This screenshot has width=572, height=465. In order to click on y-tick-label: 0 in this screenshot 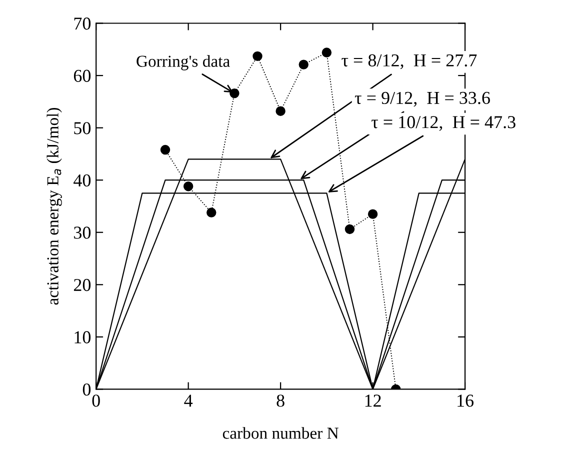, I will do `click(86, 389)`.